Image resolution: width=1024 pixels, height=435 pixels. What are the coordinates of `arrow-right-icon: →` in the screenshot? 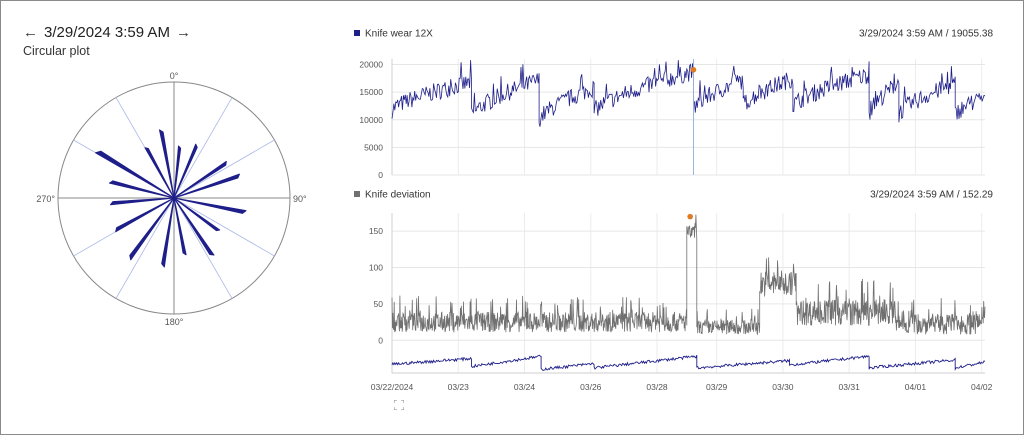 It's located at (183, 32).